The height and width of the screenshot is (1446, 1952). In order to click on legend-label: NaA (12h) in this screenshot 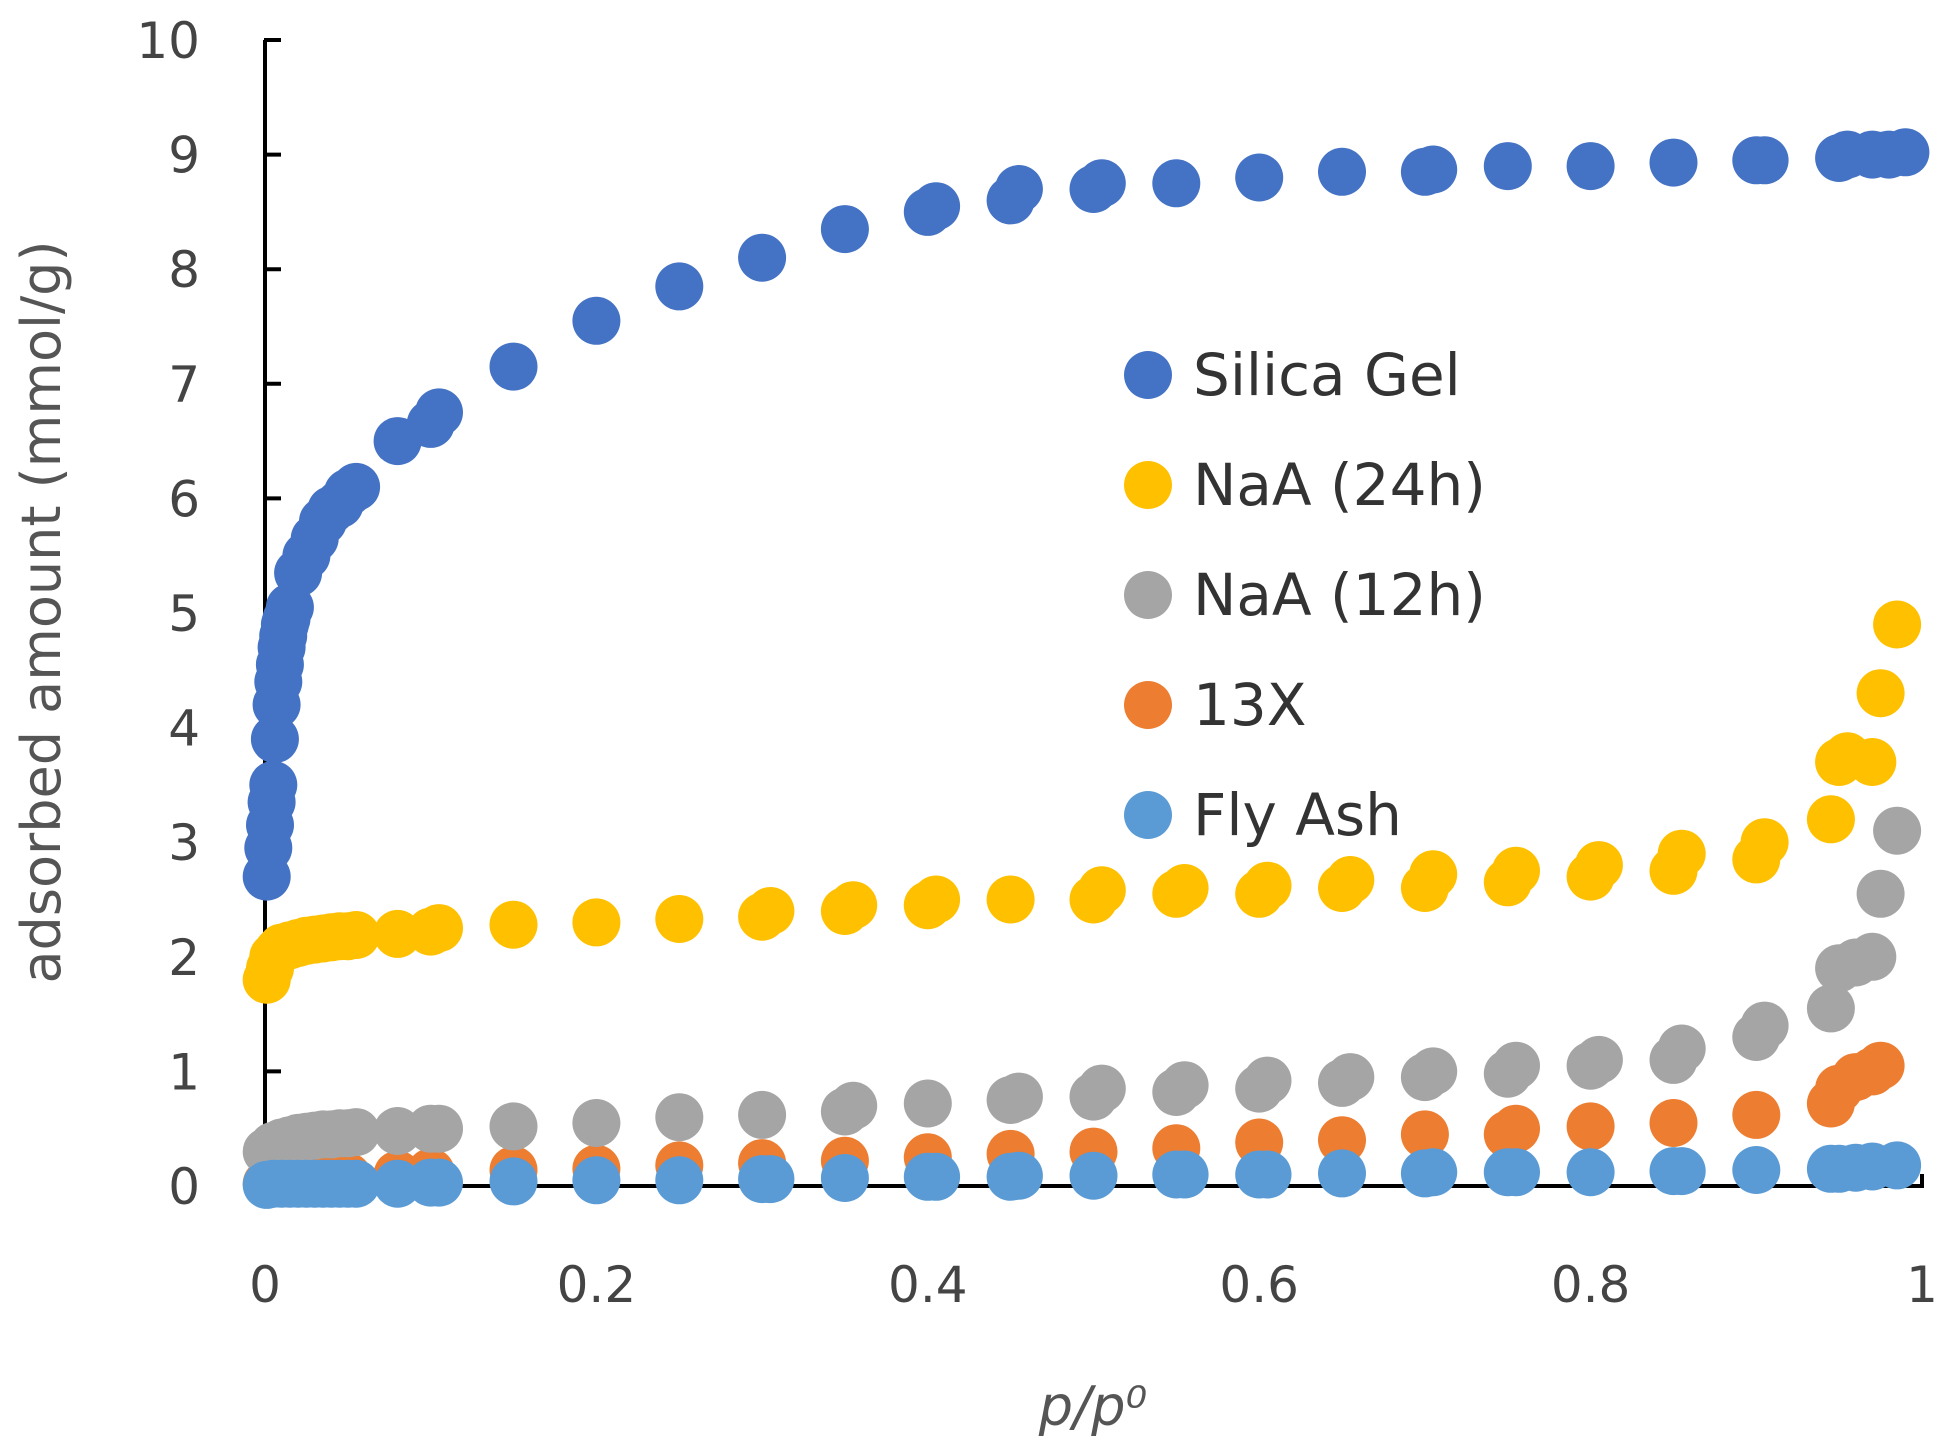, I will do `click(1339, 595)`.